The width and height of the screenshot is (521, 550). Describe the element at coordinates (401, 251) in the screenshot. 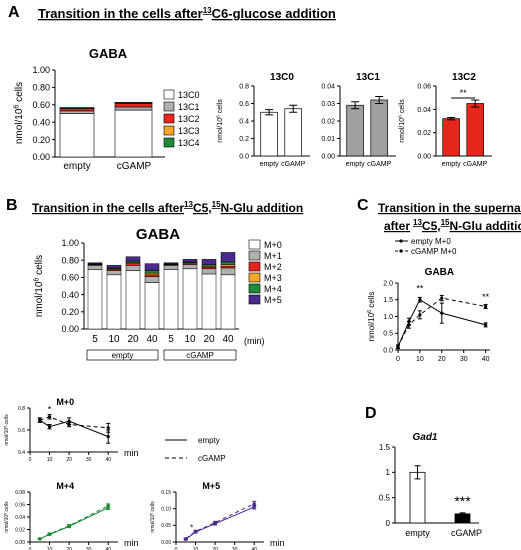

I see `legend-marker` at that location.